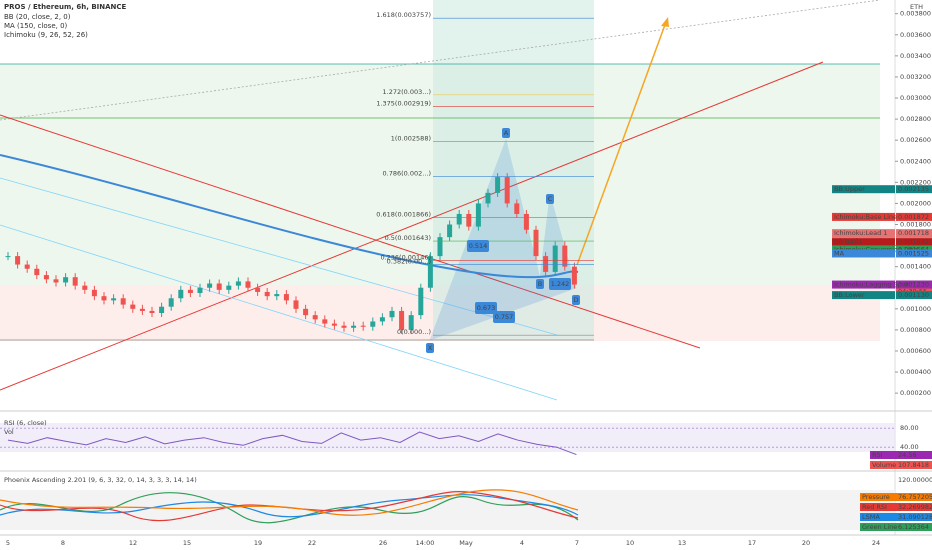  Describe the element at coordinates (630, 543) in the screenshot. I see `x-tick-label: 10` at that location.